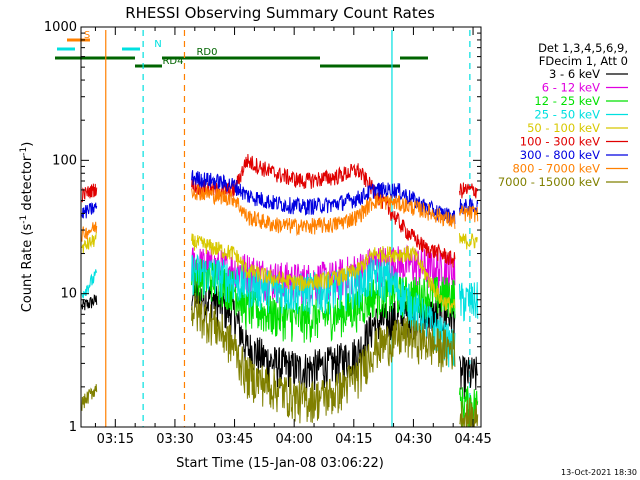 The height and width of the screenshot is (480, 640). Describe the element at coordinates (234, 439) in the screenshot. I see `x-tick-label-2: 03:45` at that location.